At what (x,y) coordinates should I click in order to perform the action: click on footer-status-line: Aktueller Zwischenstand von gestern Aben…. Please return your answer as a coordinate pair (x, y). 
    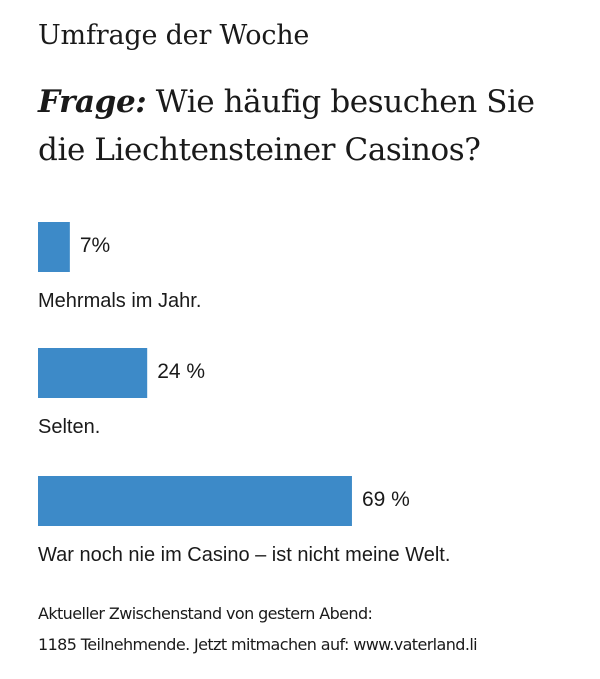
    Looking at the image, I should click on (205, 613).